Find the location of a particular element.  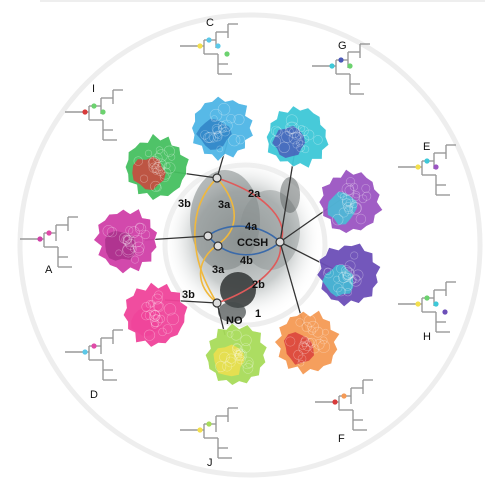

map-label-1: 1 is located at coordinates (258, 314).